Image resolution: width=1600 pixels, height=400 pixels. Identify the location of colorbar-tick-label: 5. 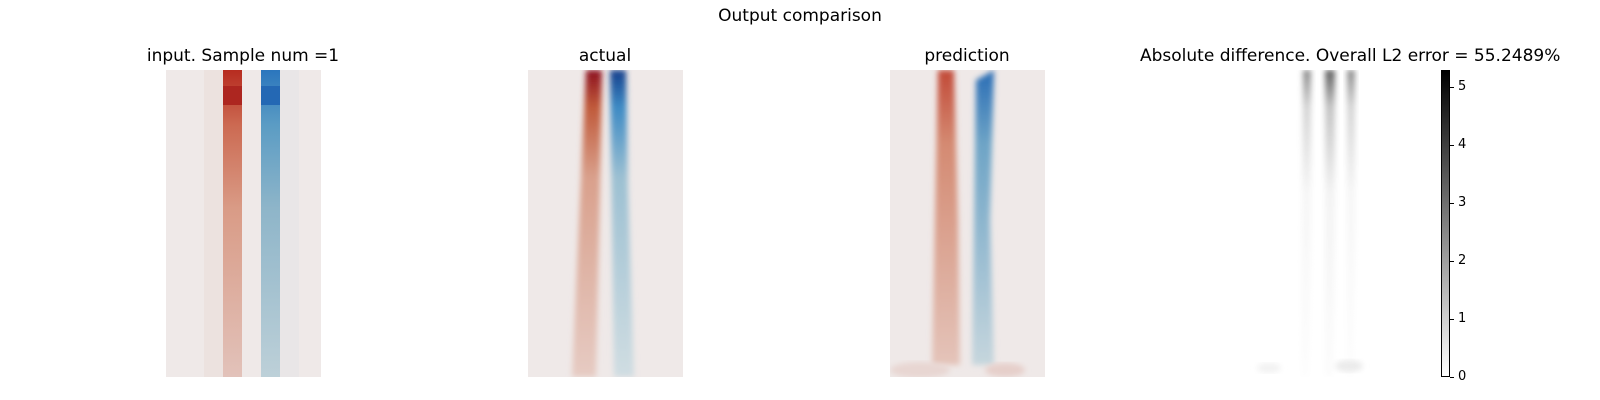
(1462, 87).